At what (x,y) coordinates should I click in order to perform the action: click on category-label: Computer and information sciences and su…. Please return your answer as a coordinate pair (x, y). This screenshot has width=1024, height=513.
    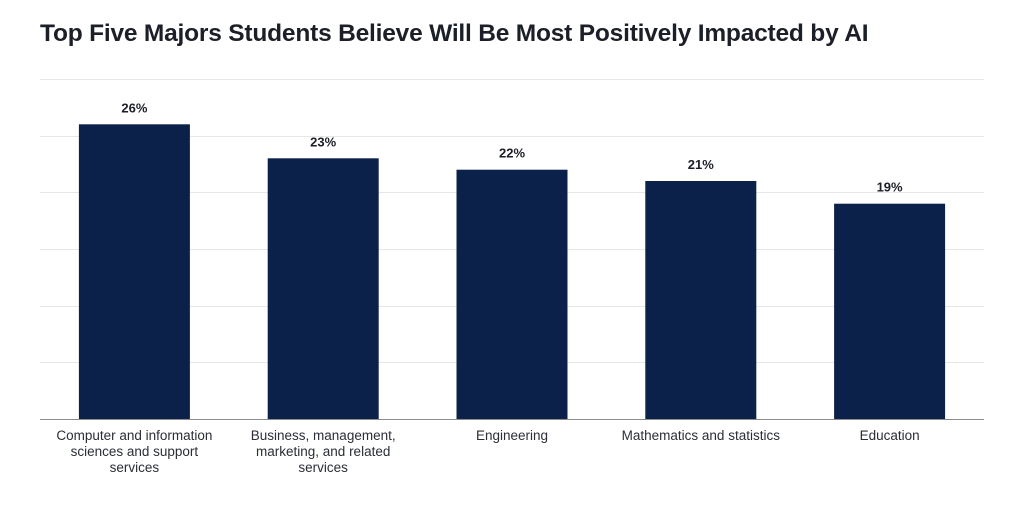
    Looking at the image, I should click on (134, 451).